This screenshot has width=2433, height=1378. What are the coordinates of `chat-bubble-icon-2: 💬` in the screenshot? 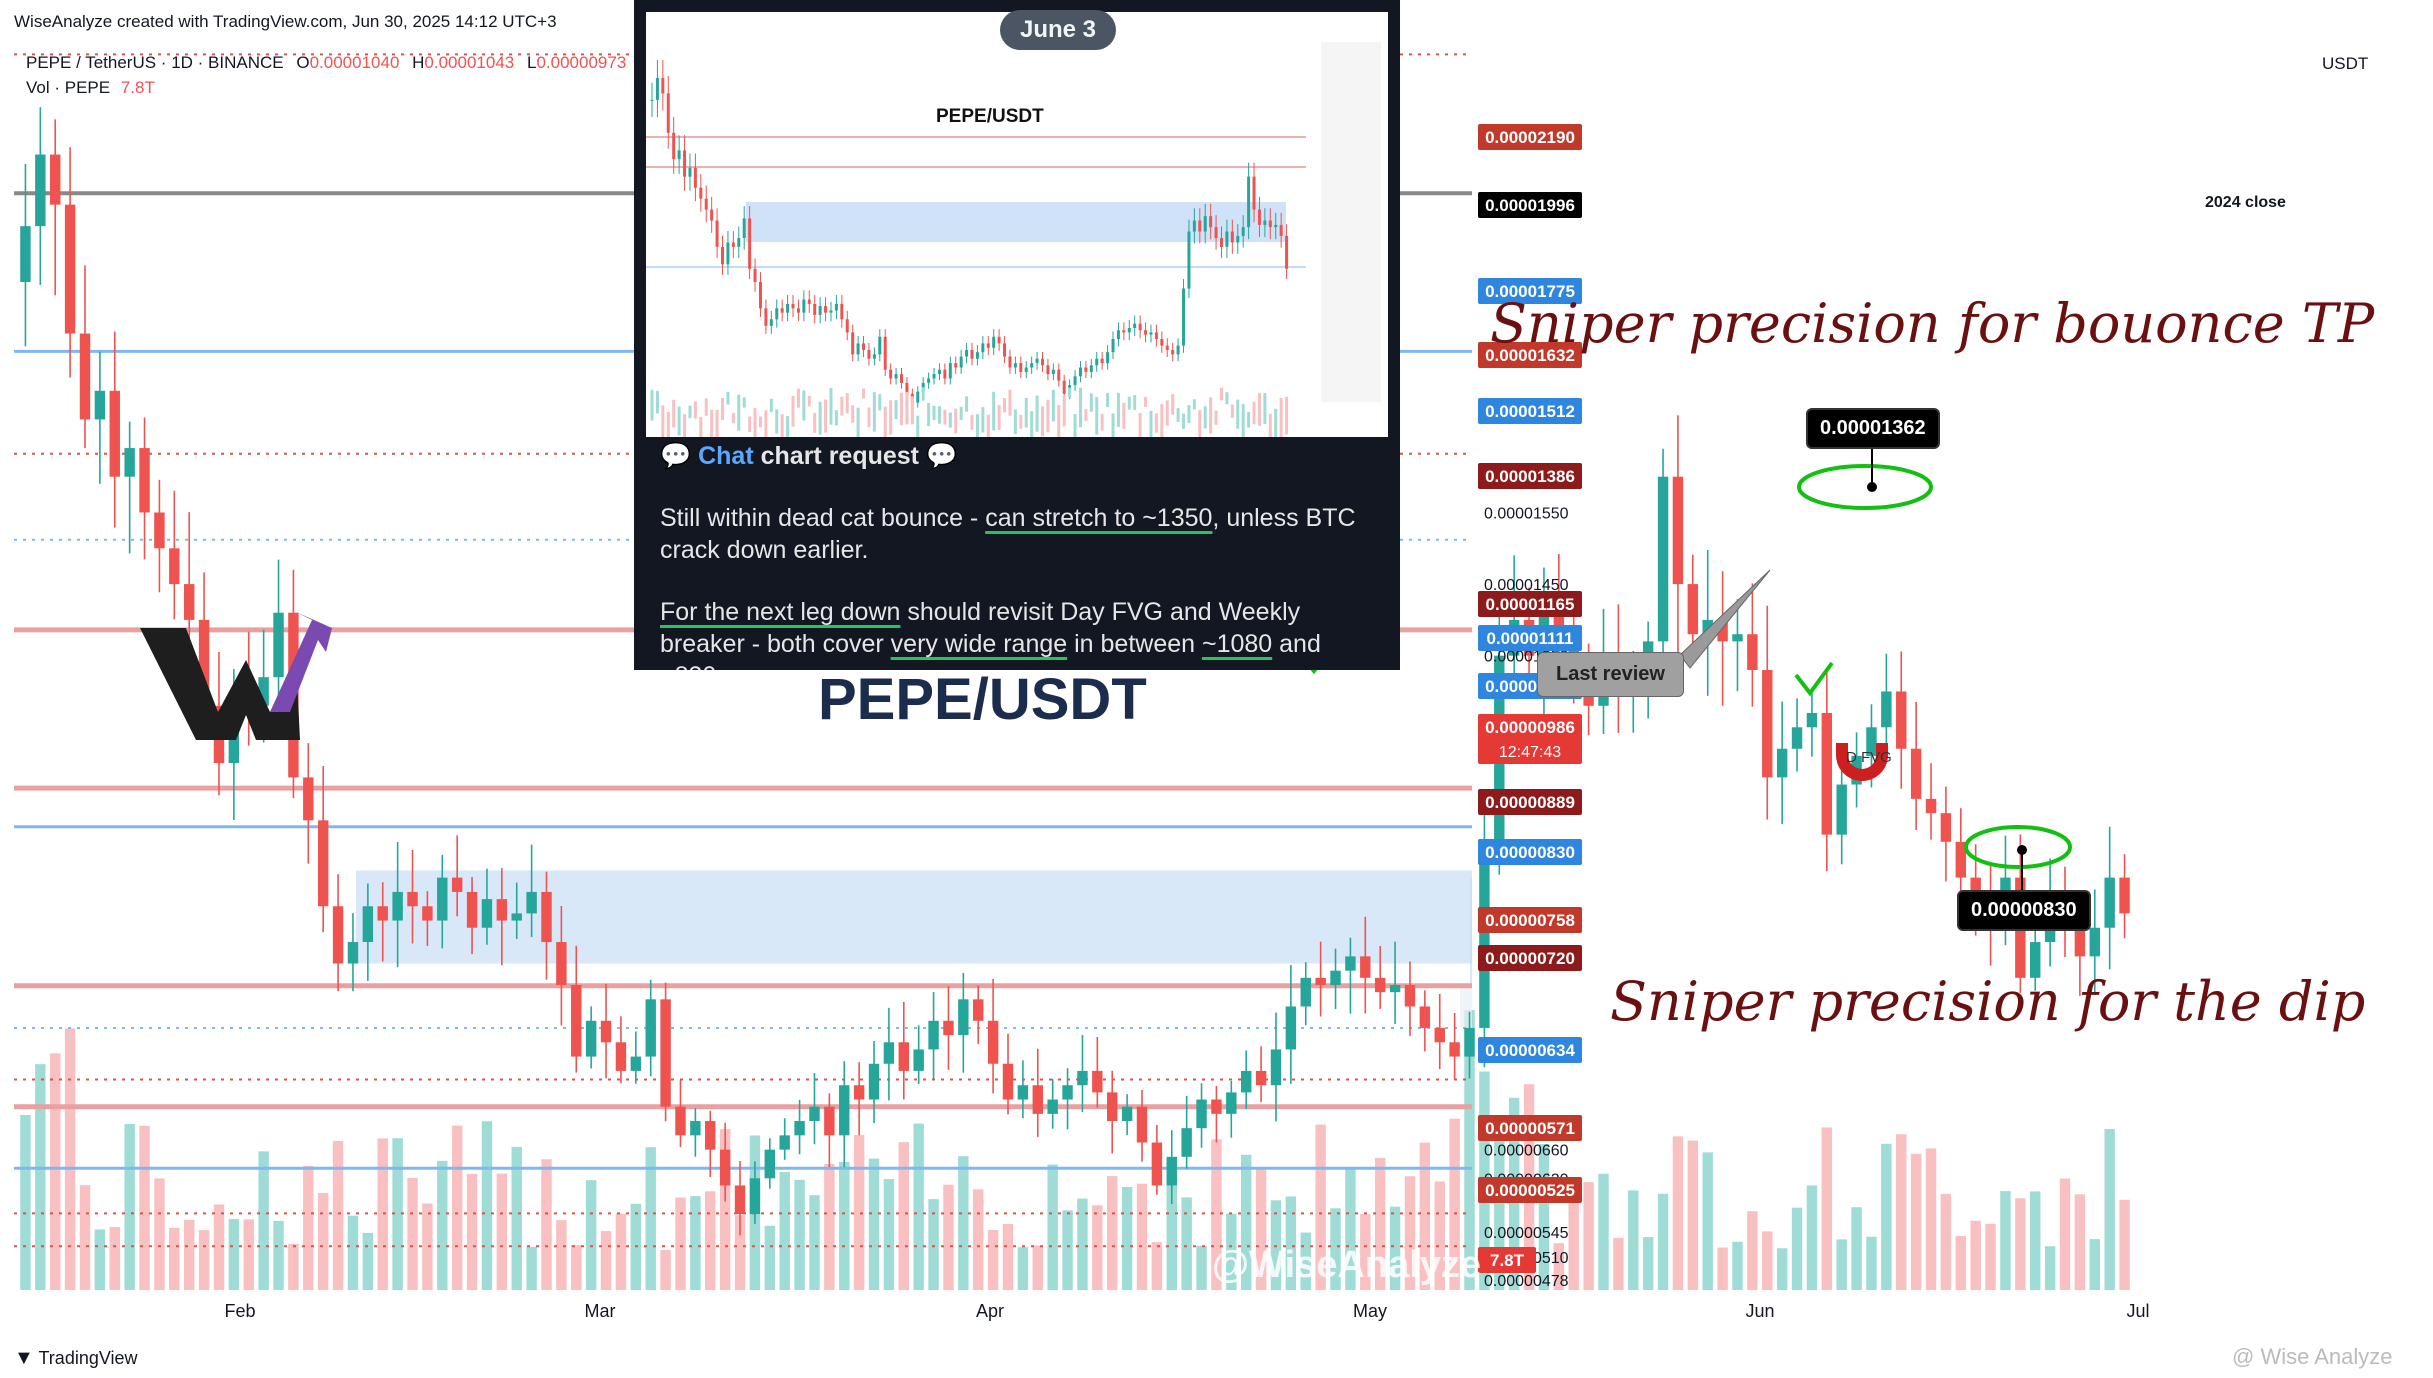 It's located at (941, 456).